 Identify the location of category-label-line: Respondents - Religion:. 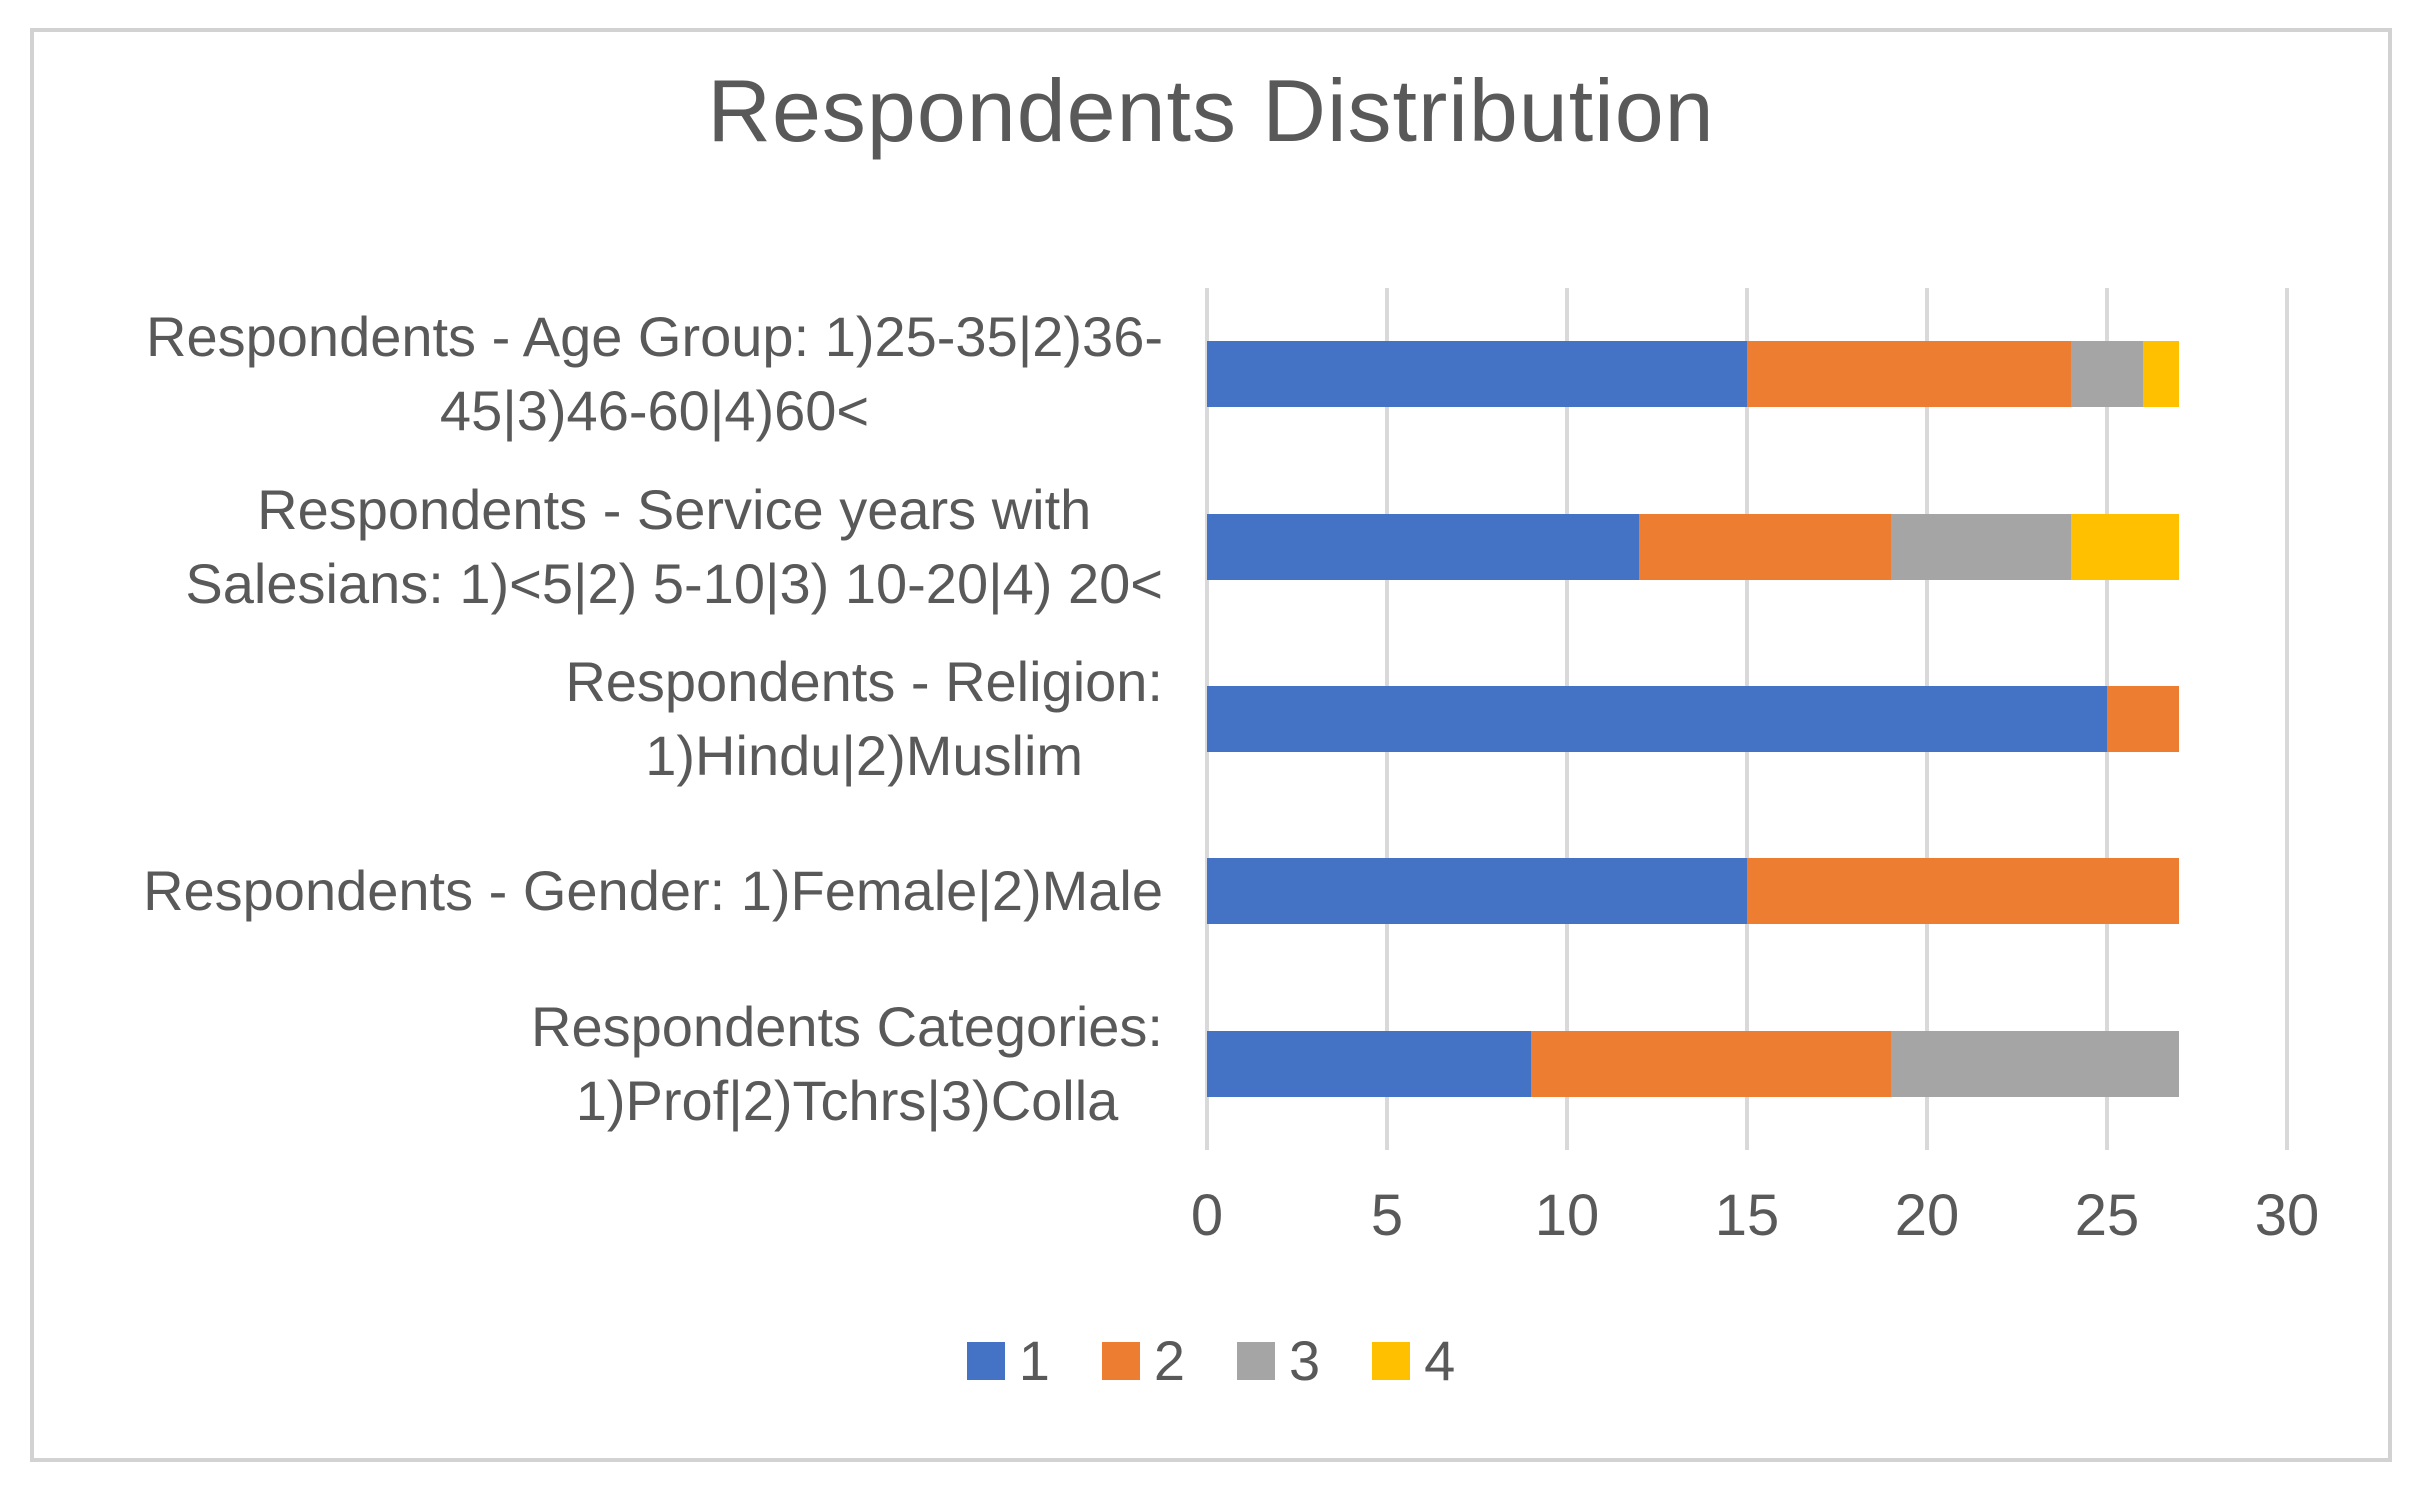
(864, 682).